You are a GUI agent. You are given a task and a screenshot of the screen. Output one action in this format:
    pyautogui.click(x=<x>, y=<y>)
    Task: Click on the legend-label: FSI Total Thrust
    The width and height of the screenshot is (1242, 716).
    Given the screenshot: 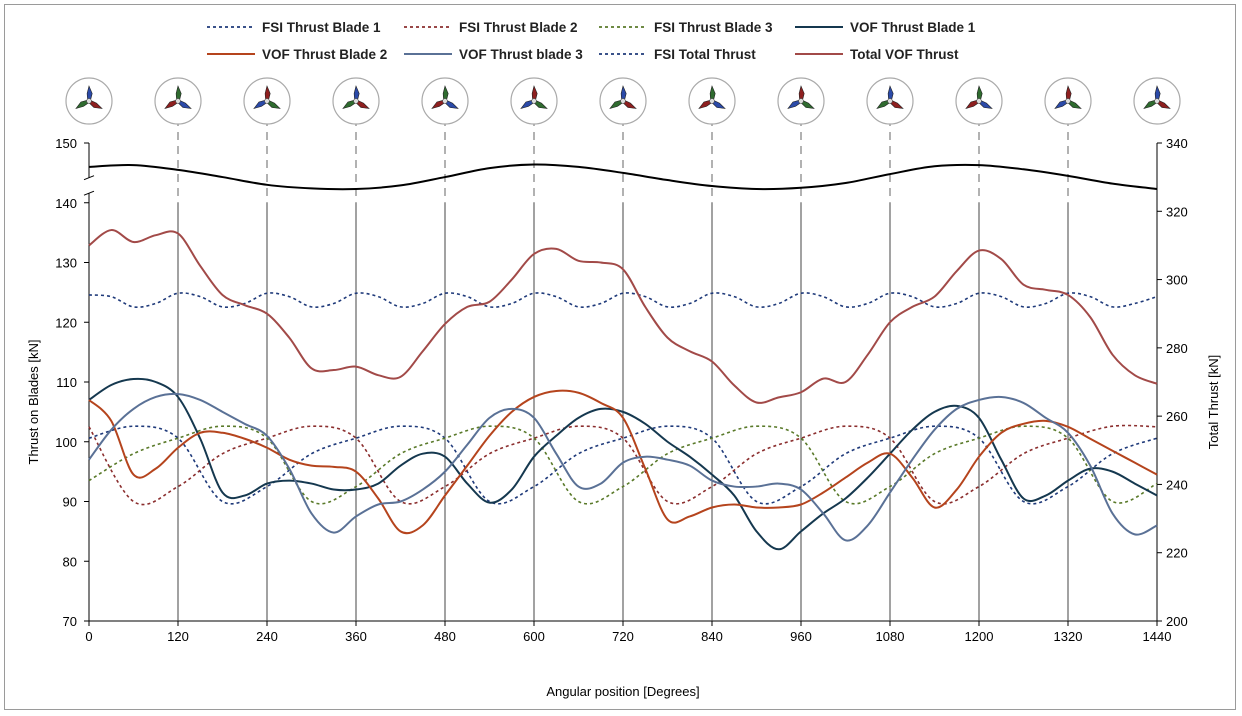 What is the action you would take?
    pyautogui.click(x=705, y=54)
    